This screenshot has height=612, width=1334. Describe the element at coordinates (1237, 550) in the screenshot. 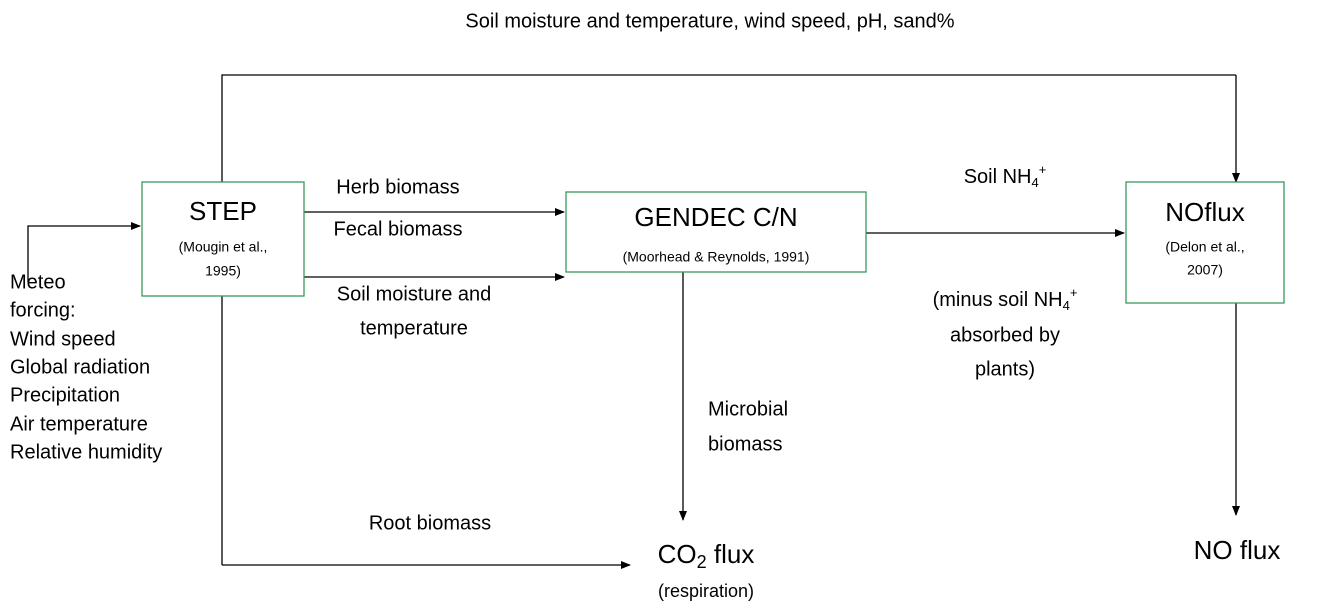

I see `output-label: NO flux` at that location.